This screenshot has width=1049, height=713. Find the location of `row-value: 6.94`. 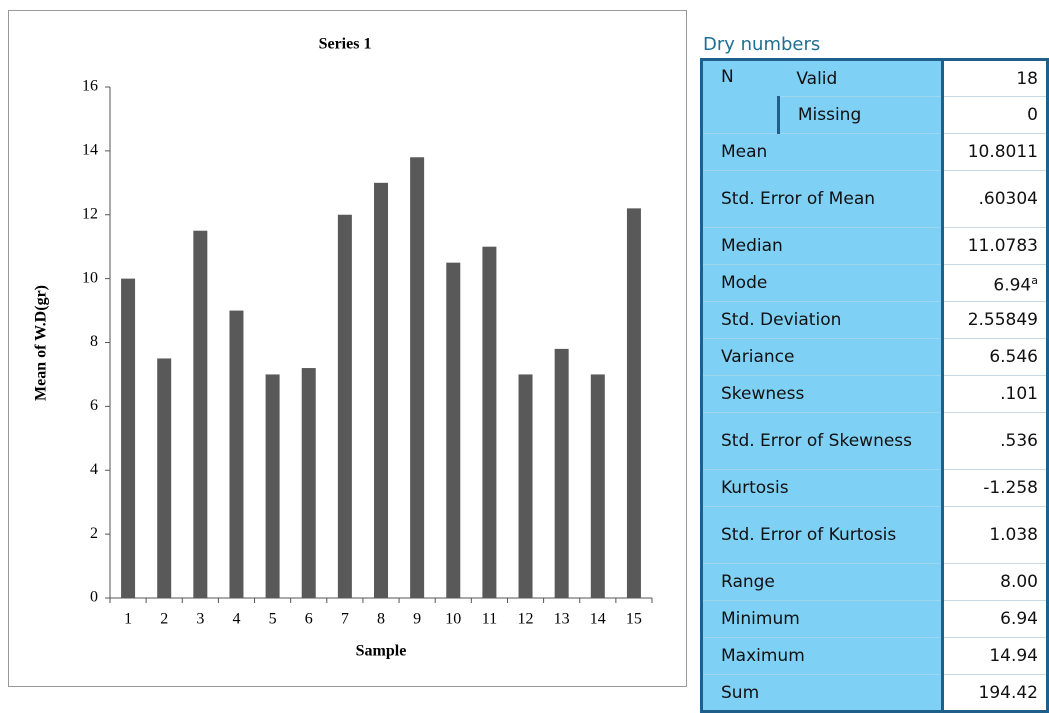

row-value: 6.94 is located at coordinates (995, 619).